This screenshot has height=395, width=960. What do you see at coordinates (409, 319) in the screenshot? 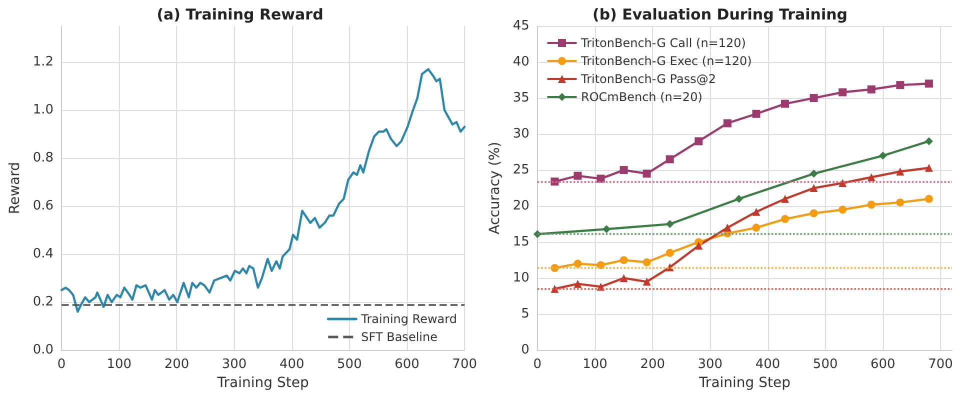
I see `legend-label: Training Reward` at bounding box center [409, 319].